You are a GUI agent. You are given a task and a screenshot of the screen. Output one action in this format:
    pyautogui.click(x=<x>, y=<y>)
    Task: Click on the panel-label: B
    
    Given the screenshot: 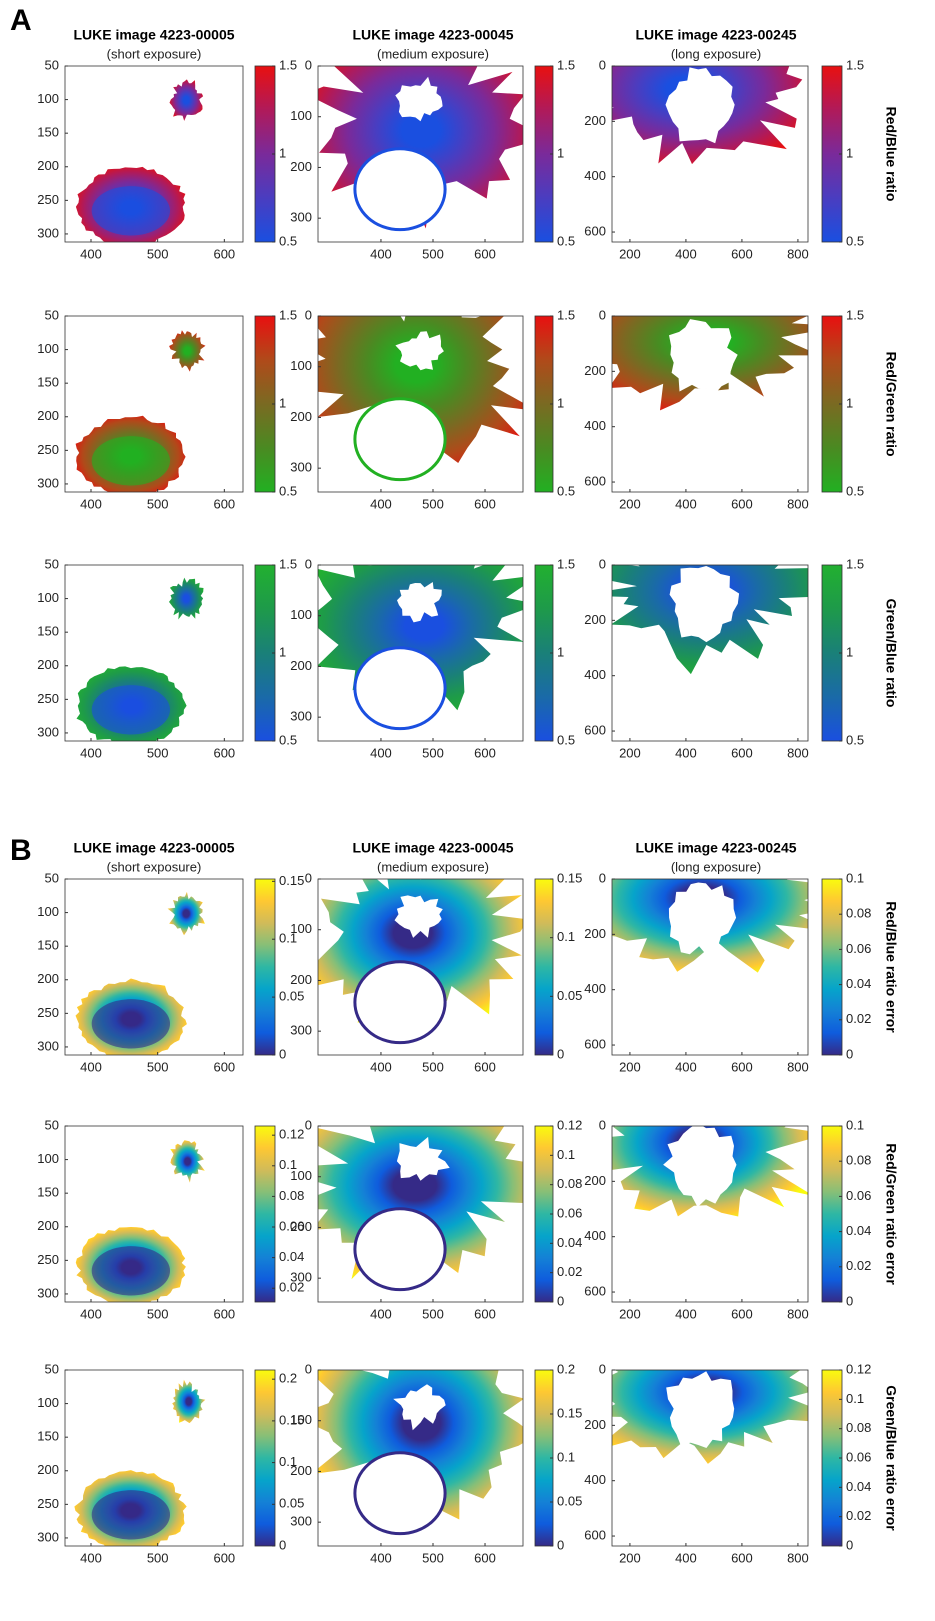 What is the action you would take?
    pyautogui.click(x=21, y=850)
    